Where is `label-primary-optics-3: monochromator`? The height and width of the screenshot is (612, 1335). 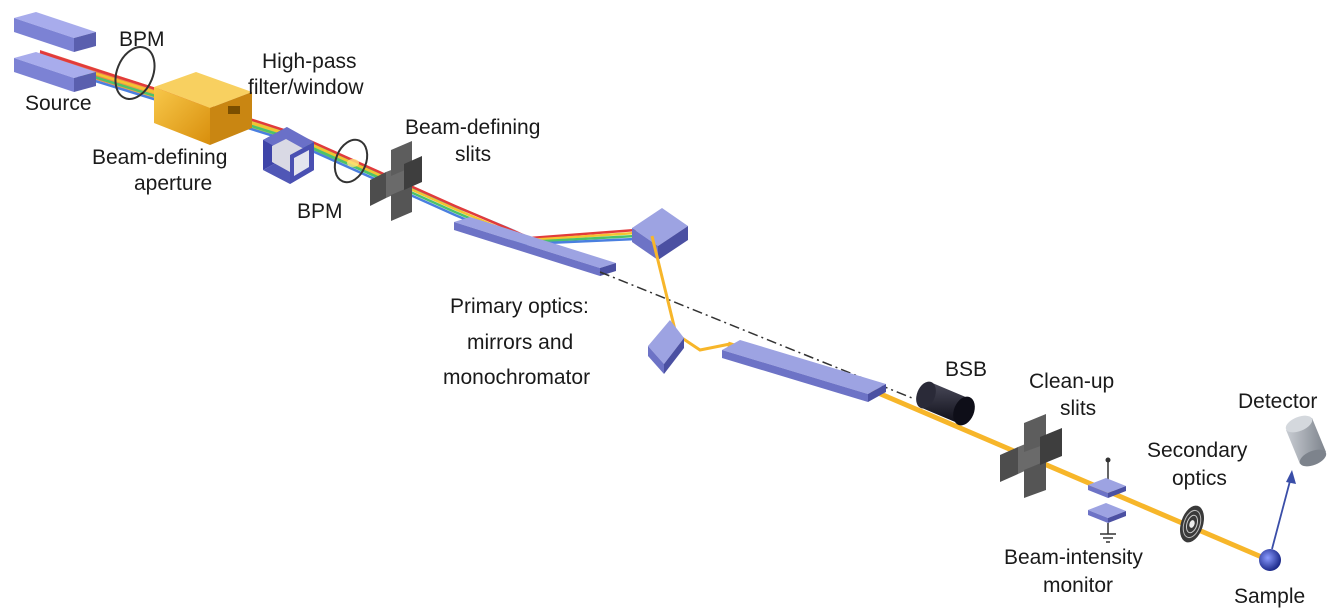 label-primary-optics-3: monochromator is located at coordinates (516, 377).